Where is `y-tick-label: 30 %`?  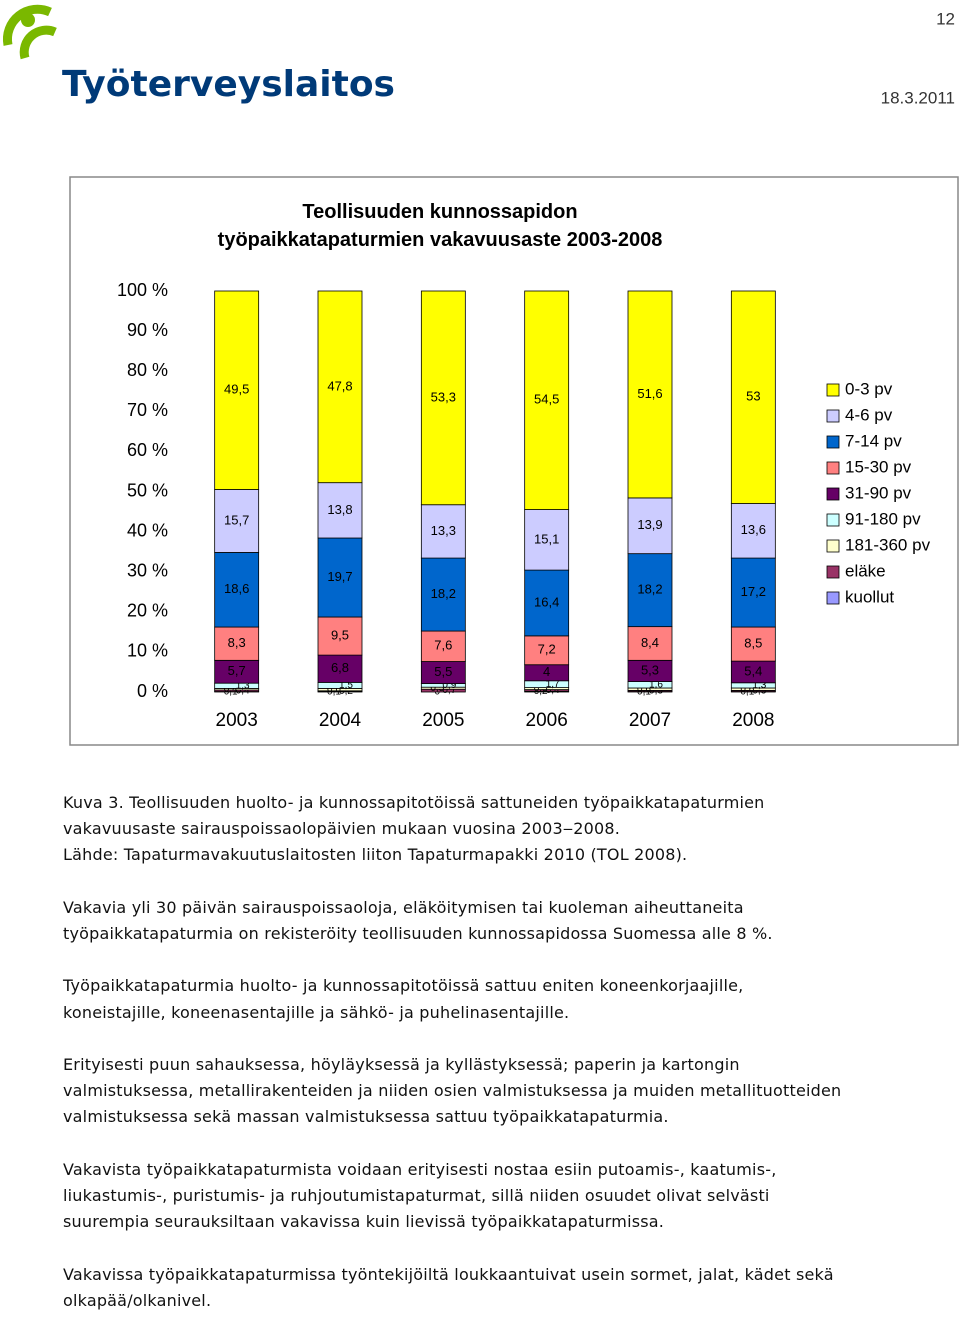
y-tick-label: 30 % is located at coordinates (147, 570).